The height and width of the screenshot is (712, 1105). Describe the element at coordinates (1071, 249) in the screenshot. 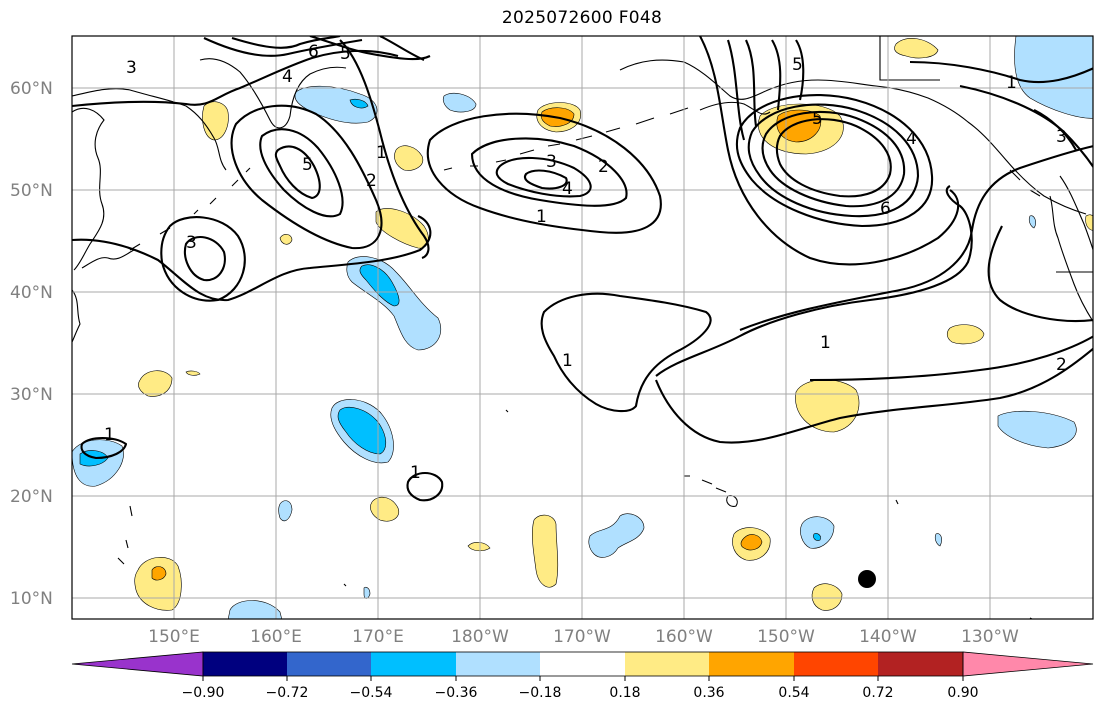

I see `coastline-north-america-west` at that location.